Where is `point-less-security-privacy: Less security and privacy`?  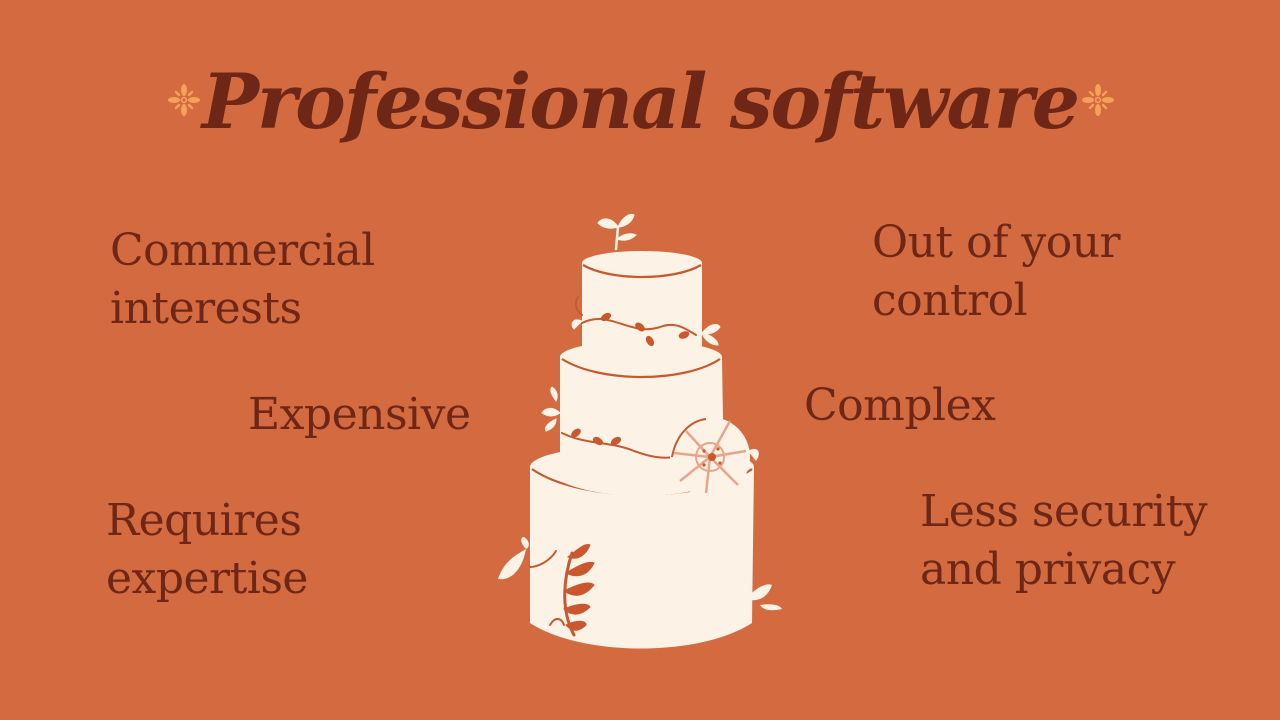
point-less-security-privacy: Less security and privacy is located at coordinates (1064, 540).